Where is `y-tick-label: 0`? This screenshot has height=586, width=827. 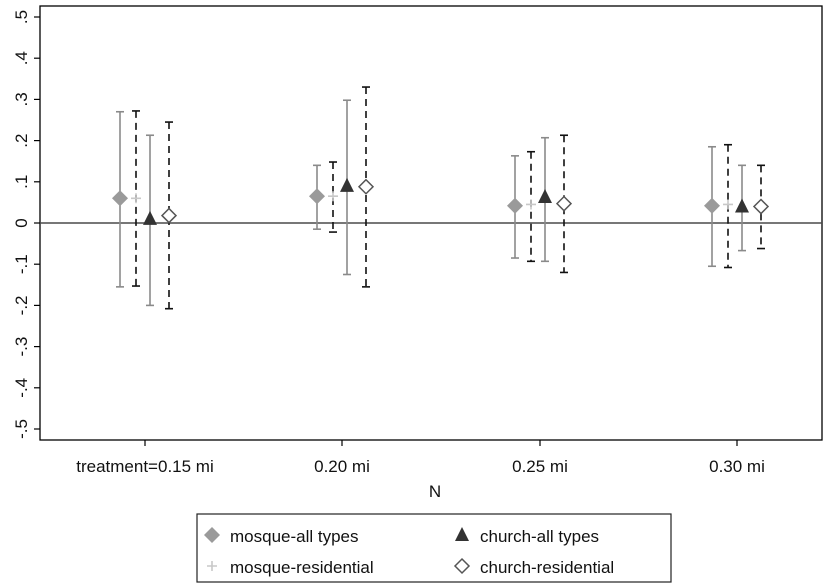 y-tick-label: 0 is located at coordinates (21, 222).